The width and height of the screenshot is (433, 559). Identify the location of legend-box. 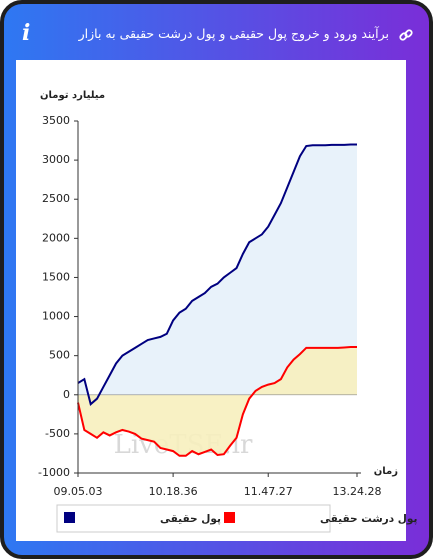
(193, 518).